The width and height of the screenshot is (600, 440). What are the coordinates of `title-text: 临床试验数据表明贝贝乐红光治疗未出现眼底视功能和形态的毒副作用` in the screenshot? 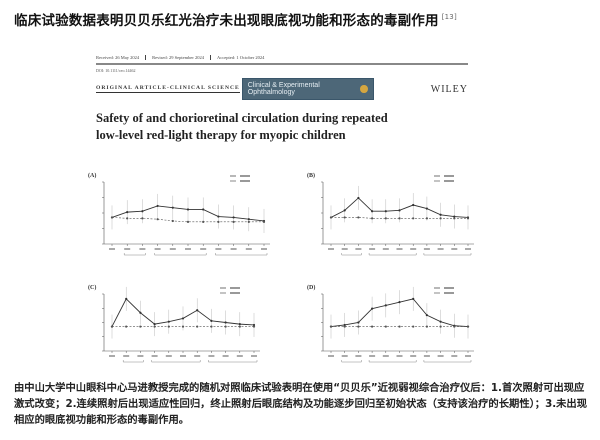 It's located at (226, 21).